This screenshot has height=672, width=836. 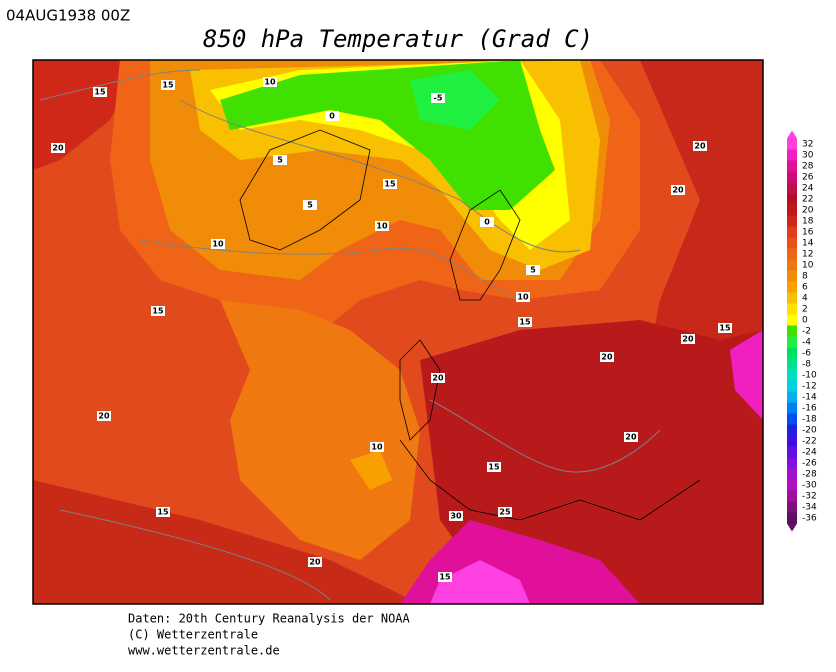 I want to click on colorbar-label: -26, so click(x=809, y=464).